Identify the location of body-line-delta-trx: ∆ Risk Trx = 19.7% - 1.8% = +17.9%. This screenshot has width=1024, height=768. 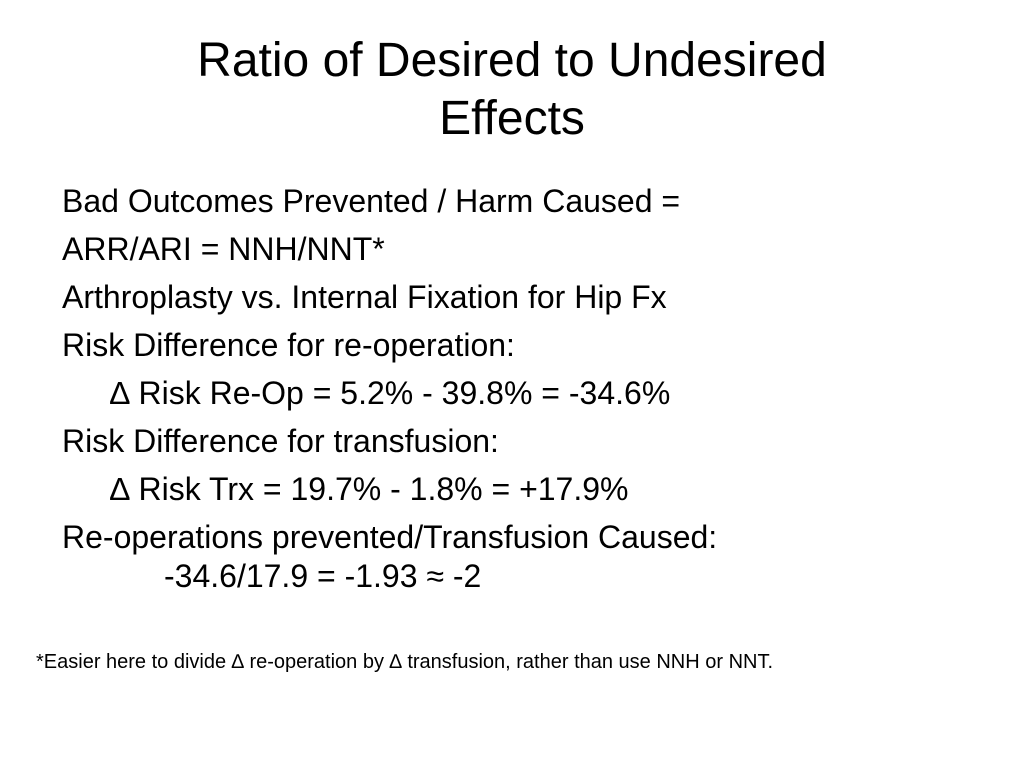
(369, 489).